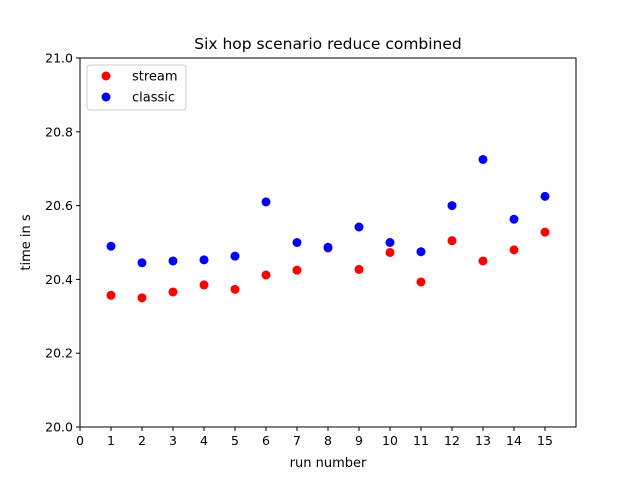 The image size is (640, 480). I want to click on y-tick-label: 20.6, so click(59, 205).